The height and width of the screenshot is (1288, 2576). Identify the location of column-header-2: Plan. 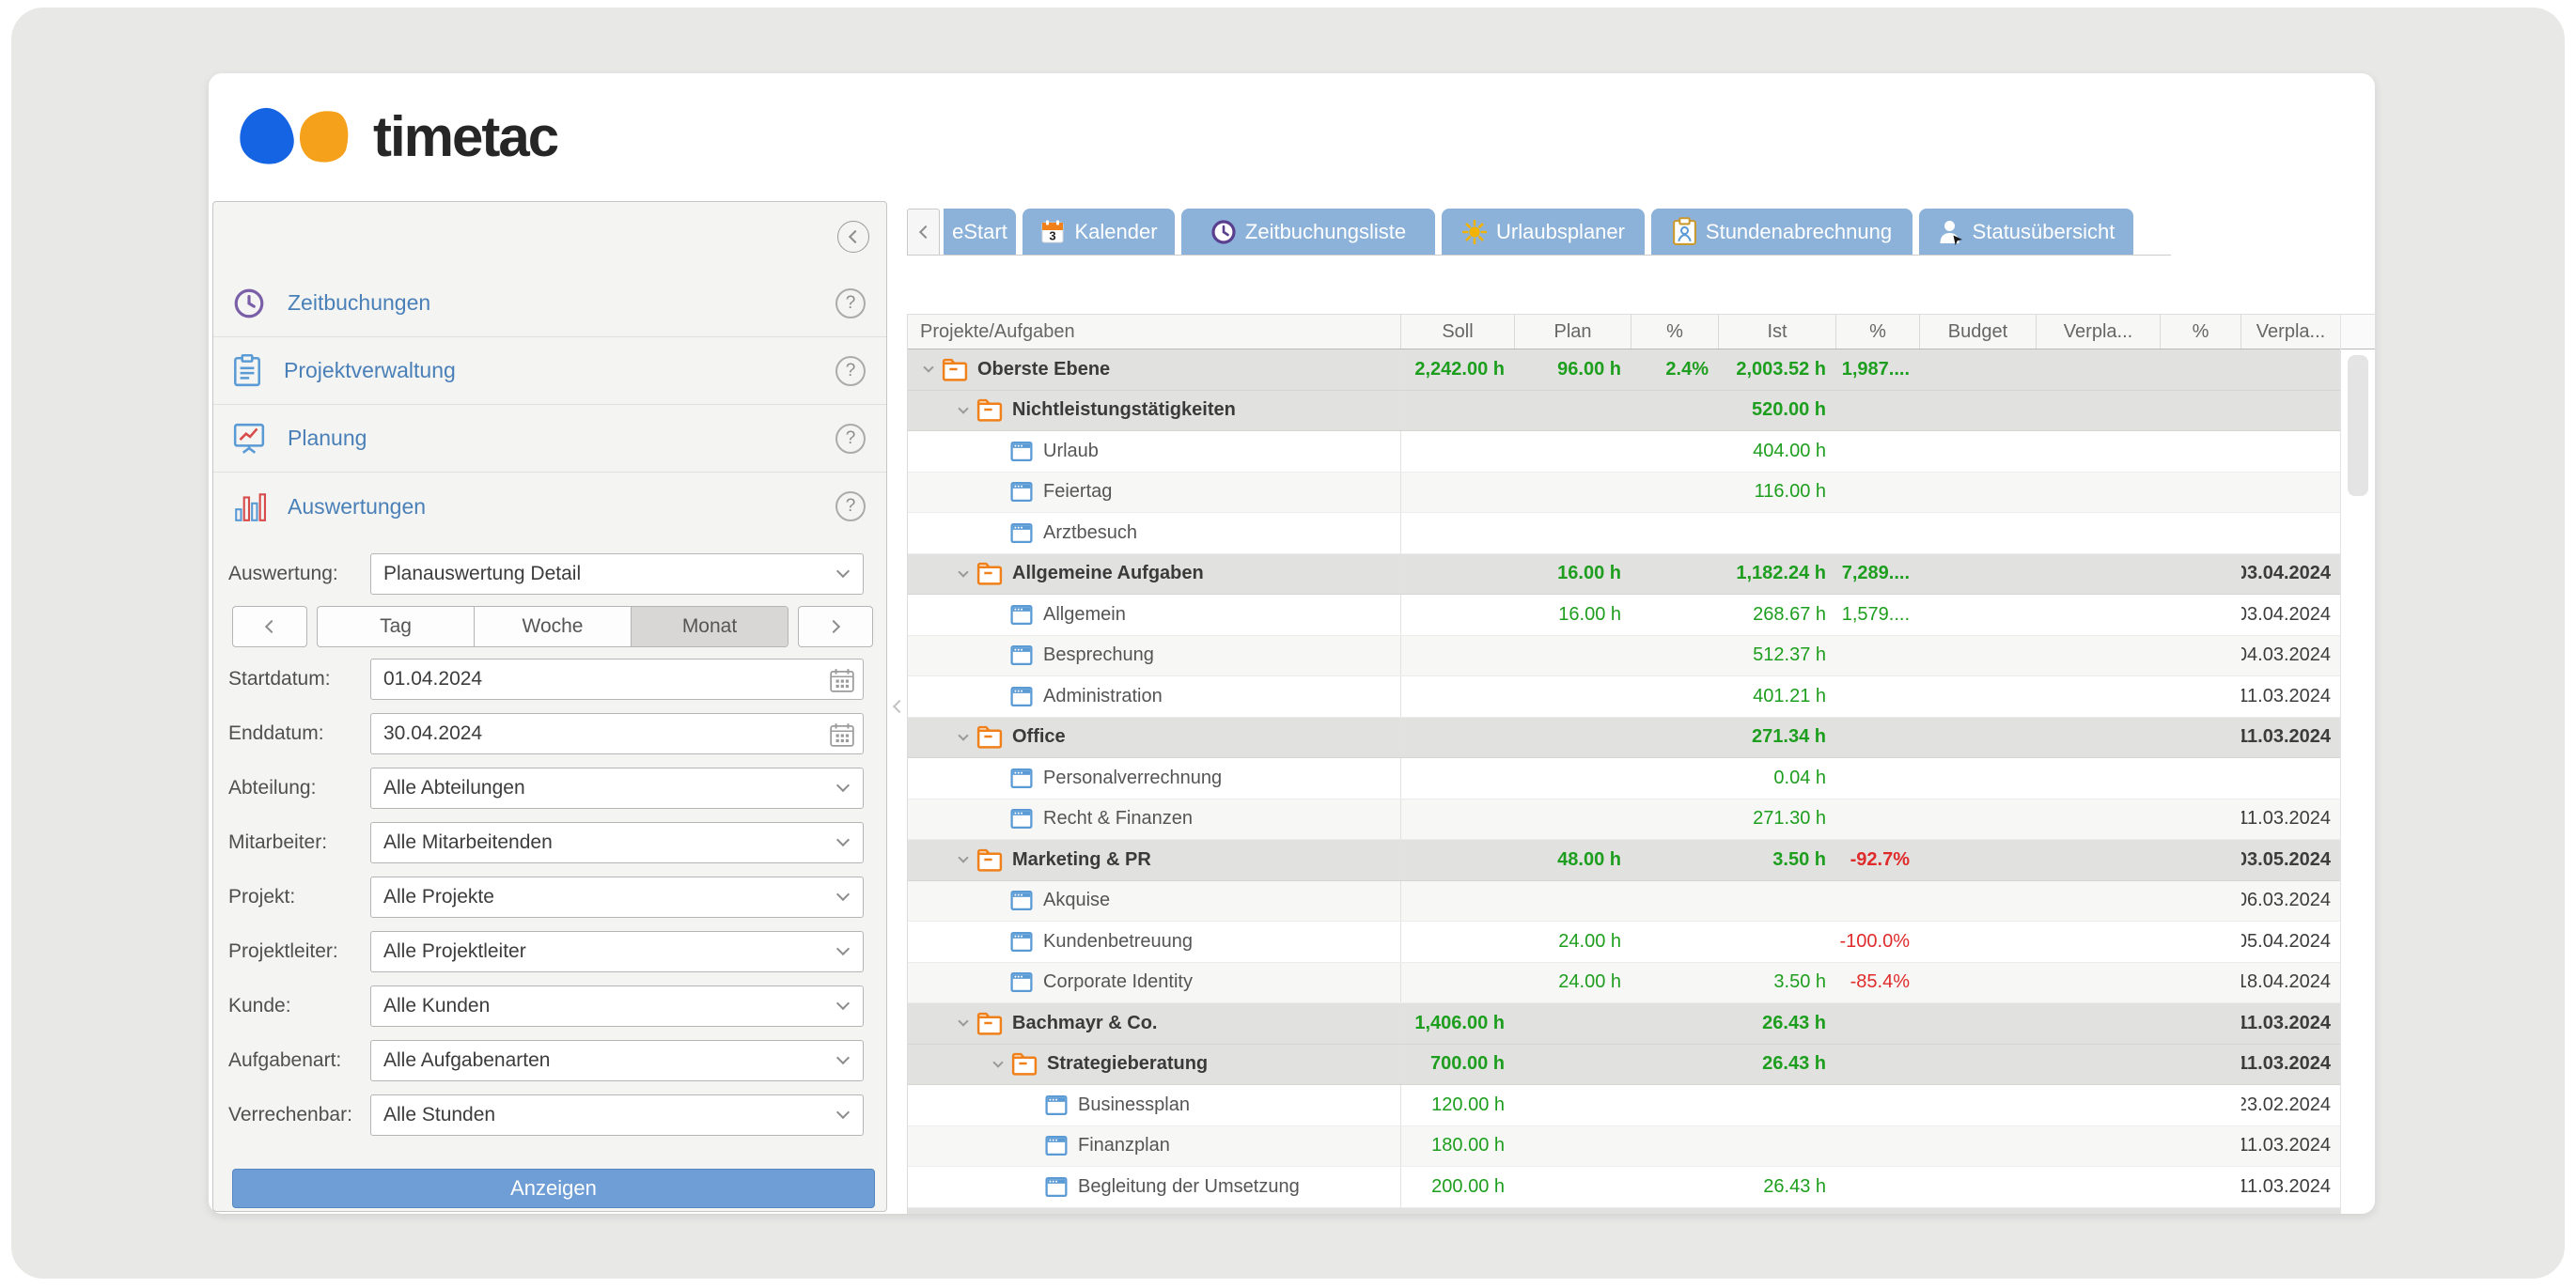
(1573, 332).